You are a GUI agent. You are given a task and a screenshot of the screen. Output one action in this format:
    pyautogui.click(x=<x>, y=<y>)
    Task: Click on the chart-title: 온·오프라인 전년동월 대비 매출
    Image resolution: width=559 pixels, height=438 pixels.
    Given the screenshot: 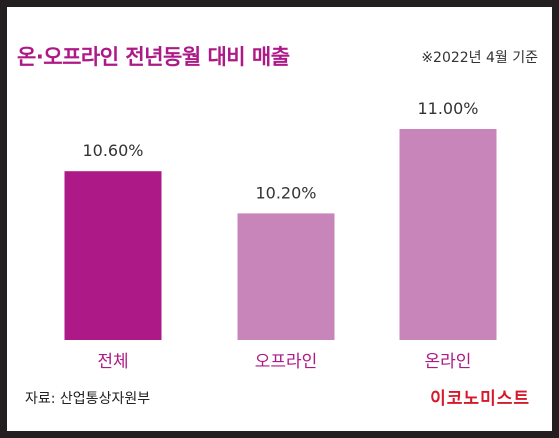 What is the action you would take?
    pyautogui.click(x=153, y=57)
    